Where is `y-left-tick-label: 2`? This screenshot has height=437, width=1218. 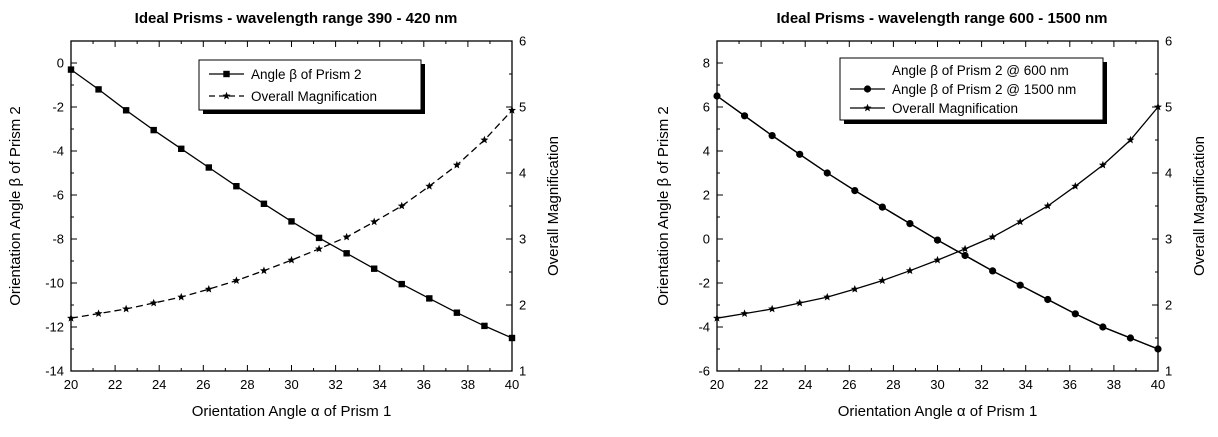 y-left-tick-label: 2 is located at coordinates (706, 195).